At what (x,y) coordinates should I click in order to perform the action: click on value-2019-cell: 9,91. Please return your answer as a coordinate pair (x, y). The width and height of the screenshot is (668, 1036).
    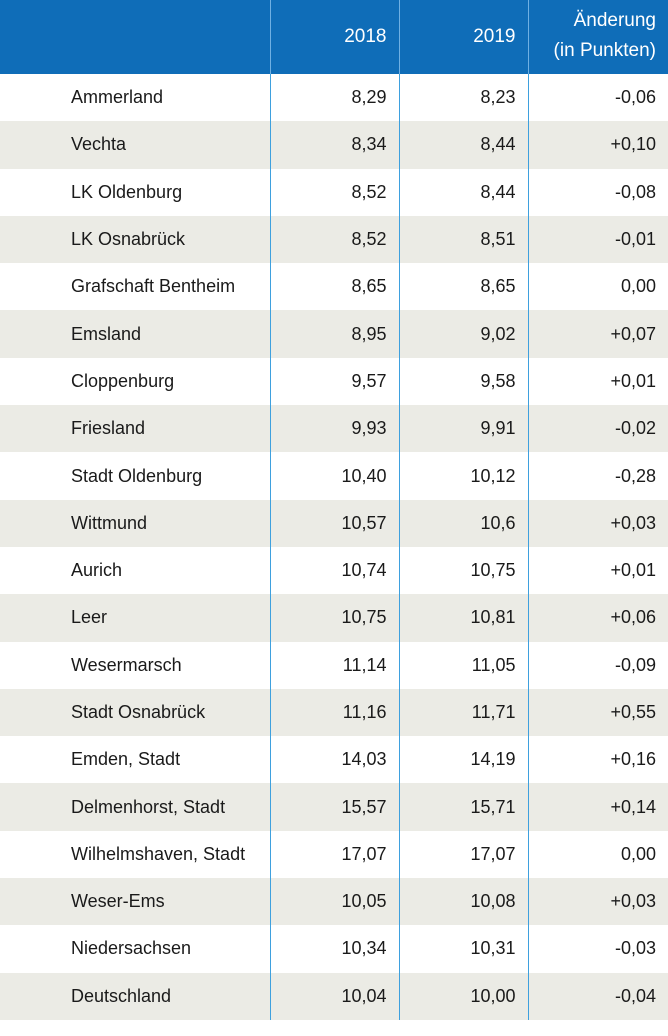
    Looking at the image, I should click on (464, 429).